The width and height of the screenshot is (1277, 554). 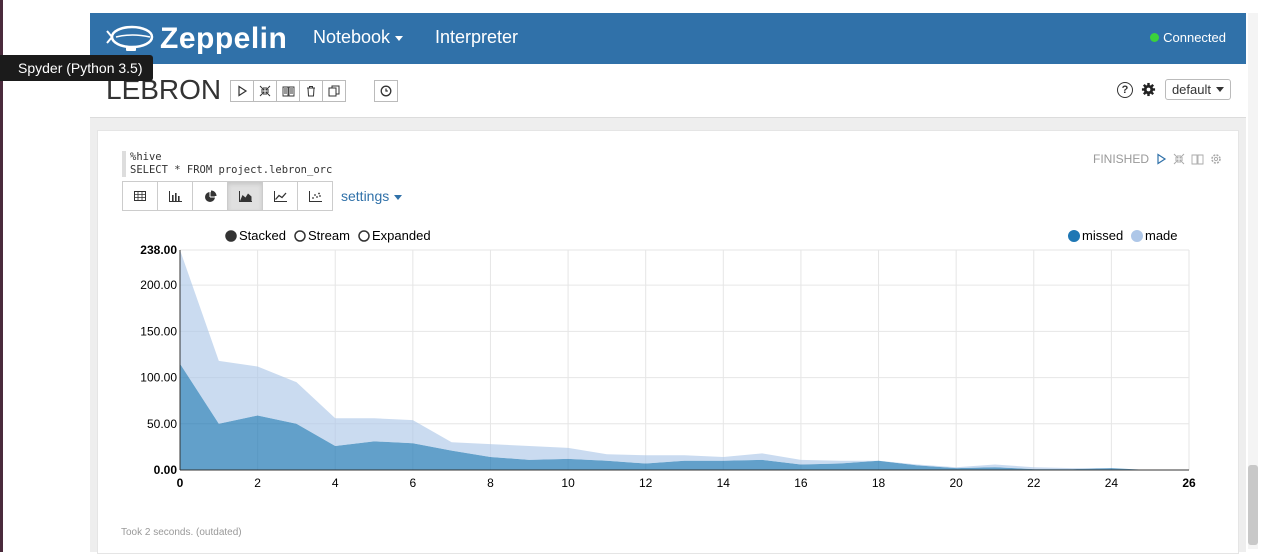 I want to click on paragraph-controls: FINISHED, so click(x=1157, y=159).